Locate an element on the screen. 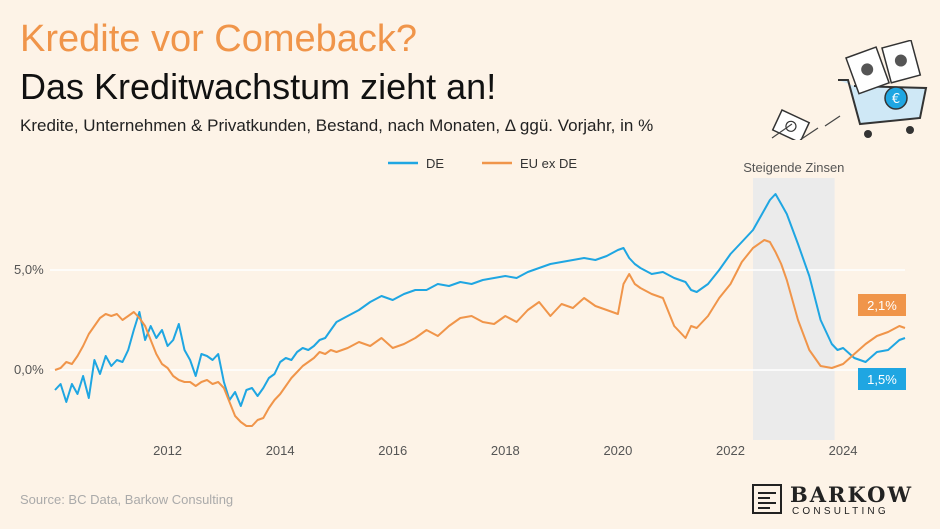 The image size is (940, 529). flying-money-illustration: € is located at coordinates (849, 90).